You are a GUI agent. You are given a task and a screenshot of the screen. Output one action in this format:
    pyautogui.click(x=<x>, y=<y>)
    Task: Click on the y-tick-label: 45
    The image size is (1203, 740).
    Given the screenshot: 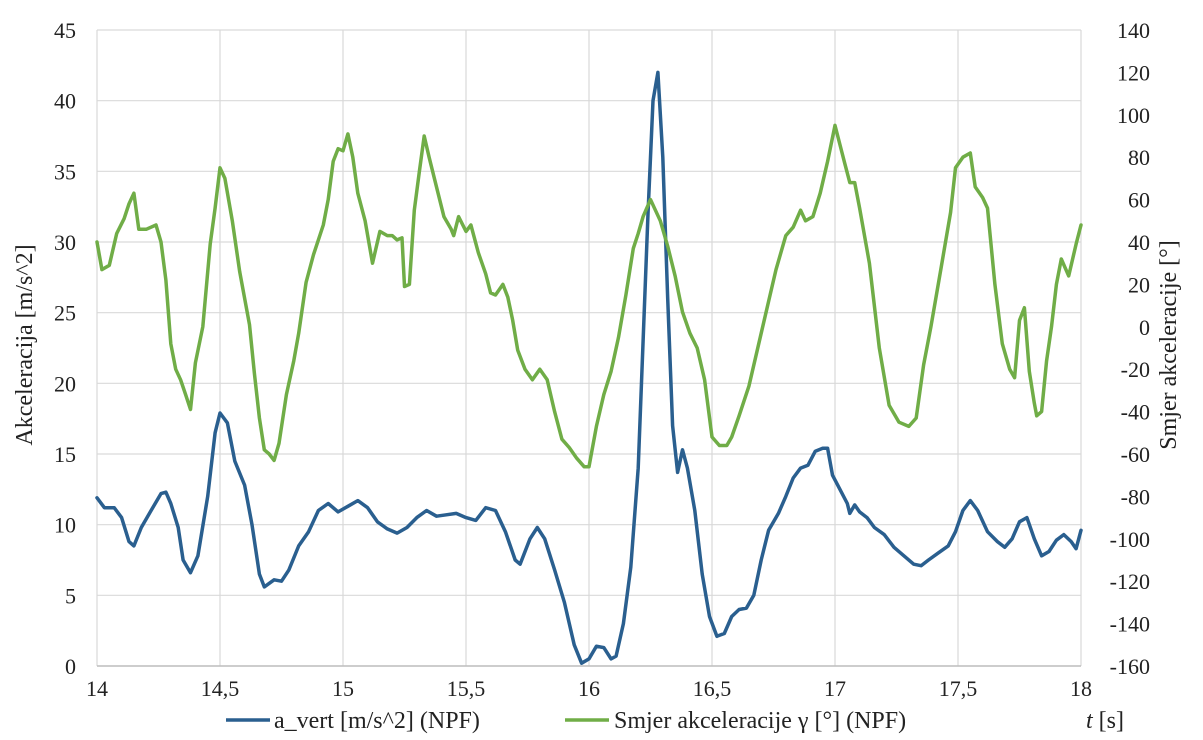 What is the action you would take?
    pyautogui.click(x=65, y=30)
    